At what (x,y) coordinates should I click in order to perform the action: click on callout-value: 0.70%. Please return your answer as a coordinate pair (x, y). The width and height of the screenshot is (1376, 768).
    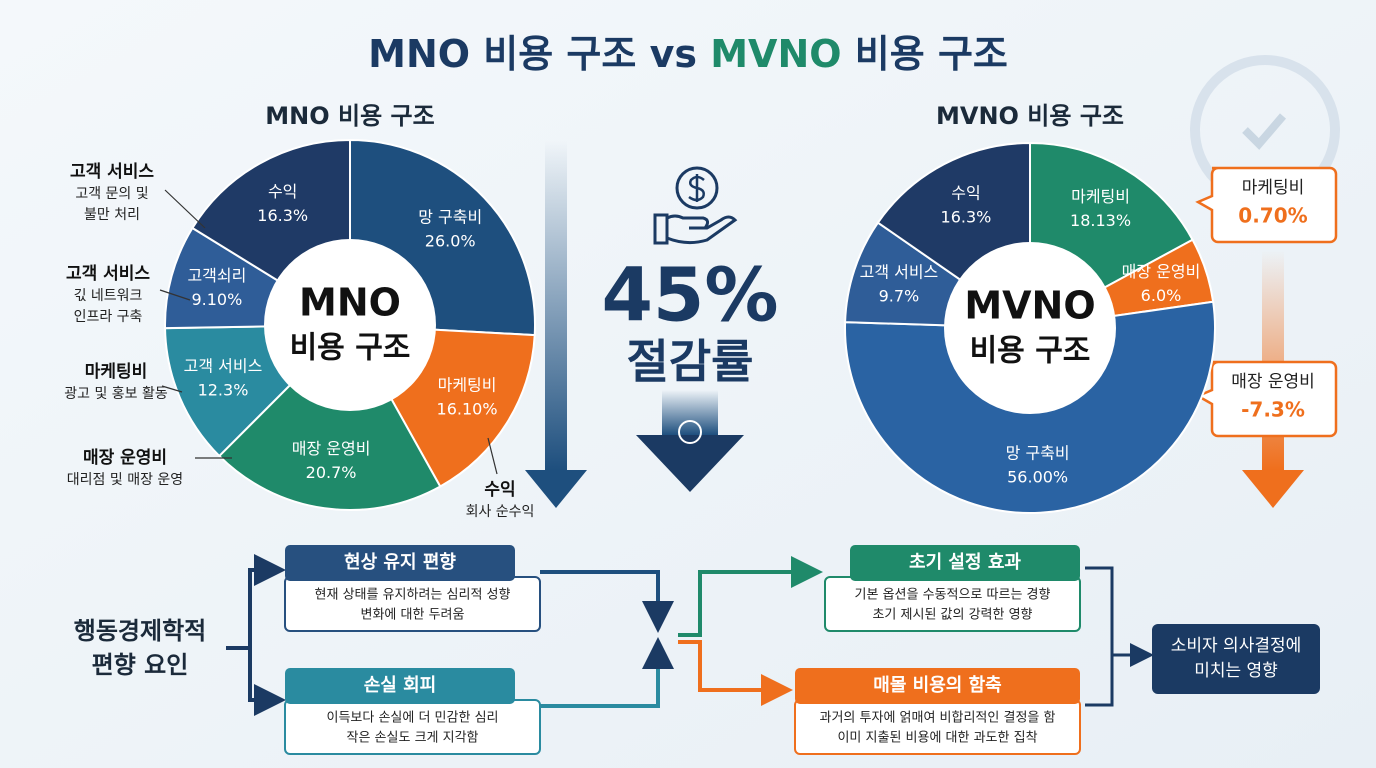
    Looking at the image, I should click on (1272, 216).